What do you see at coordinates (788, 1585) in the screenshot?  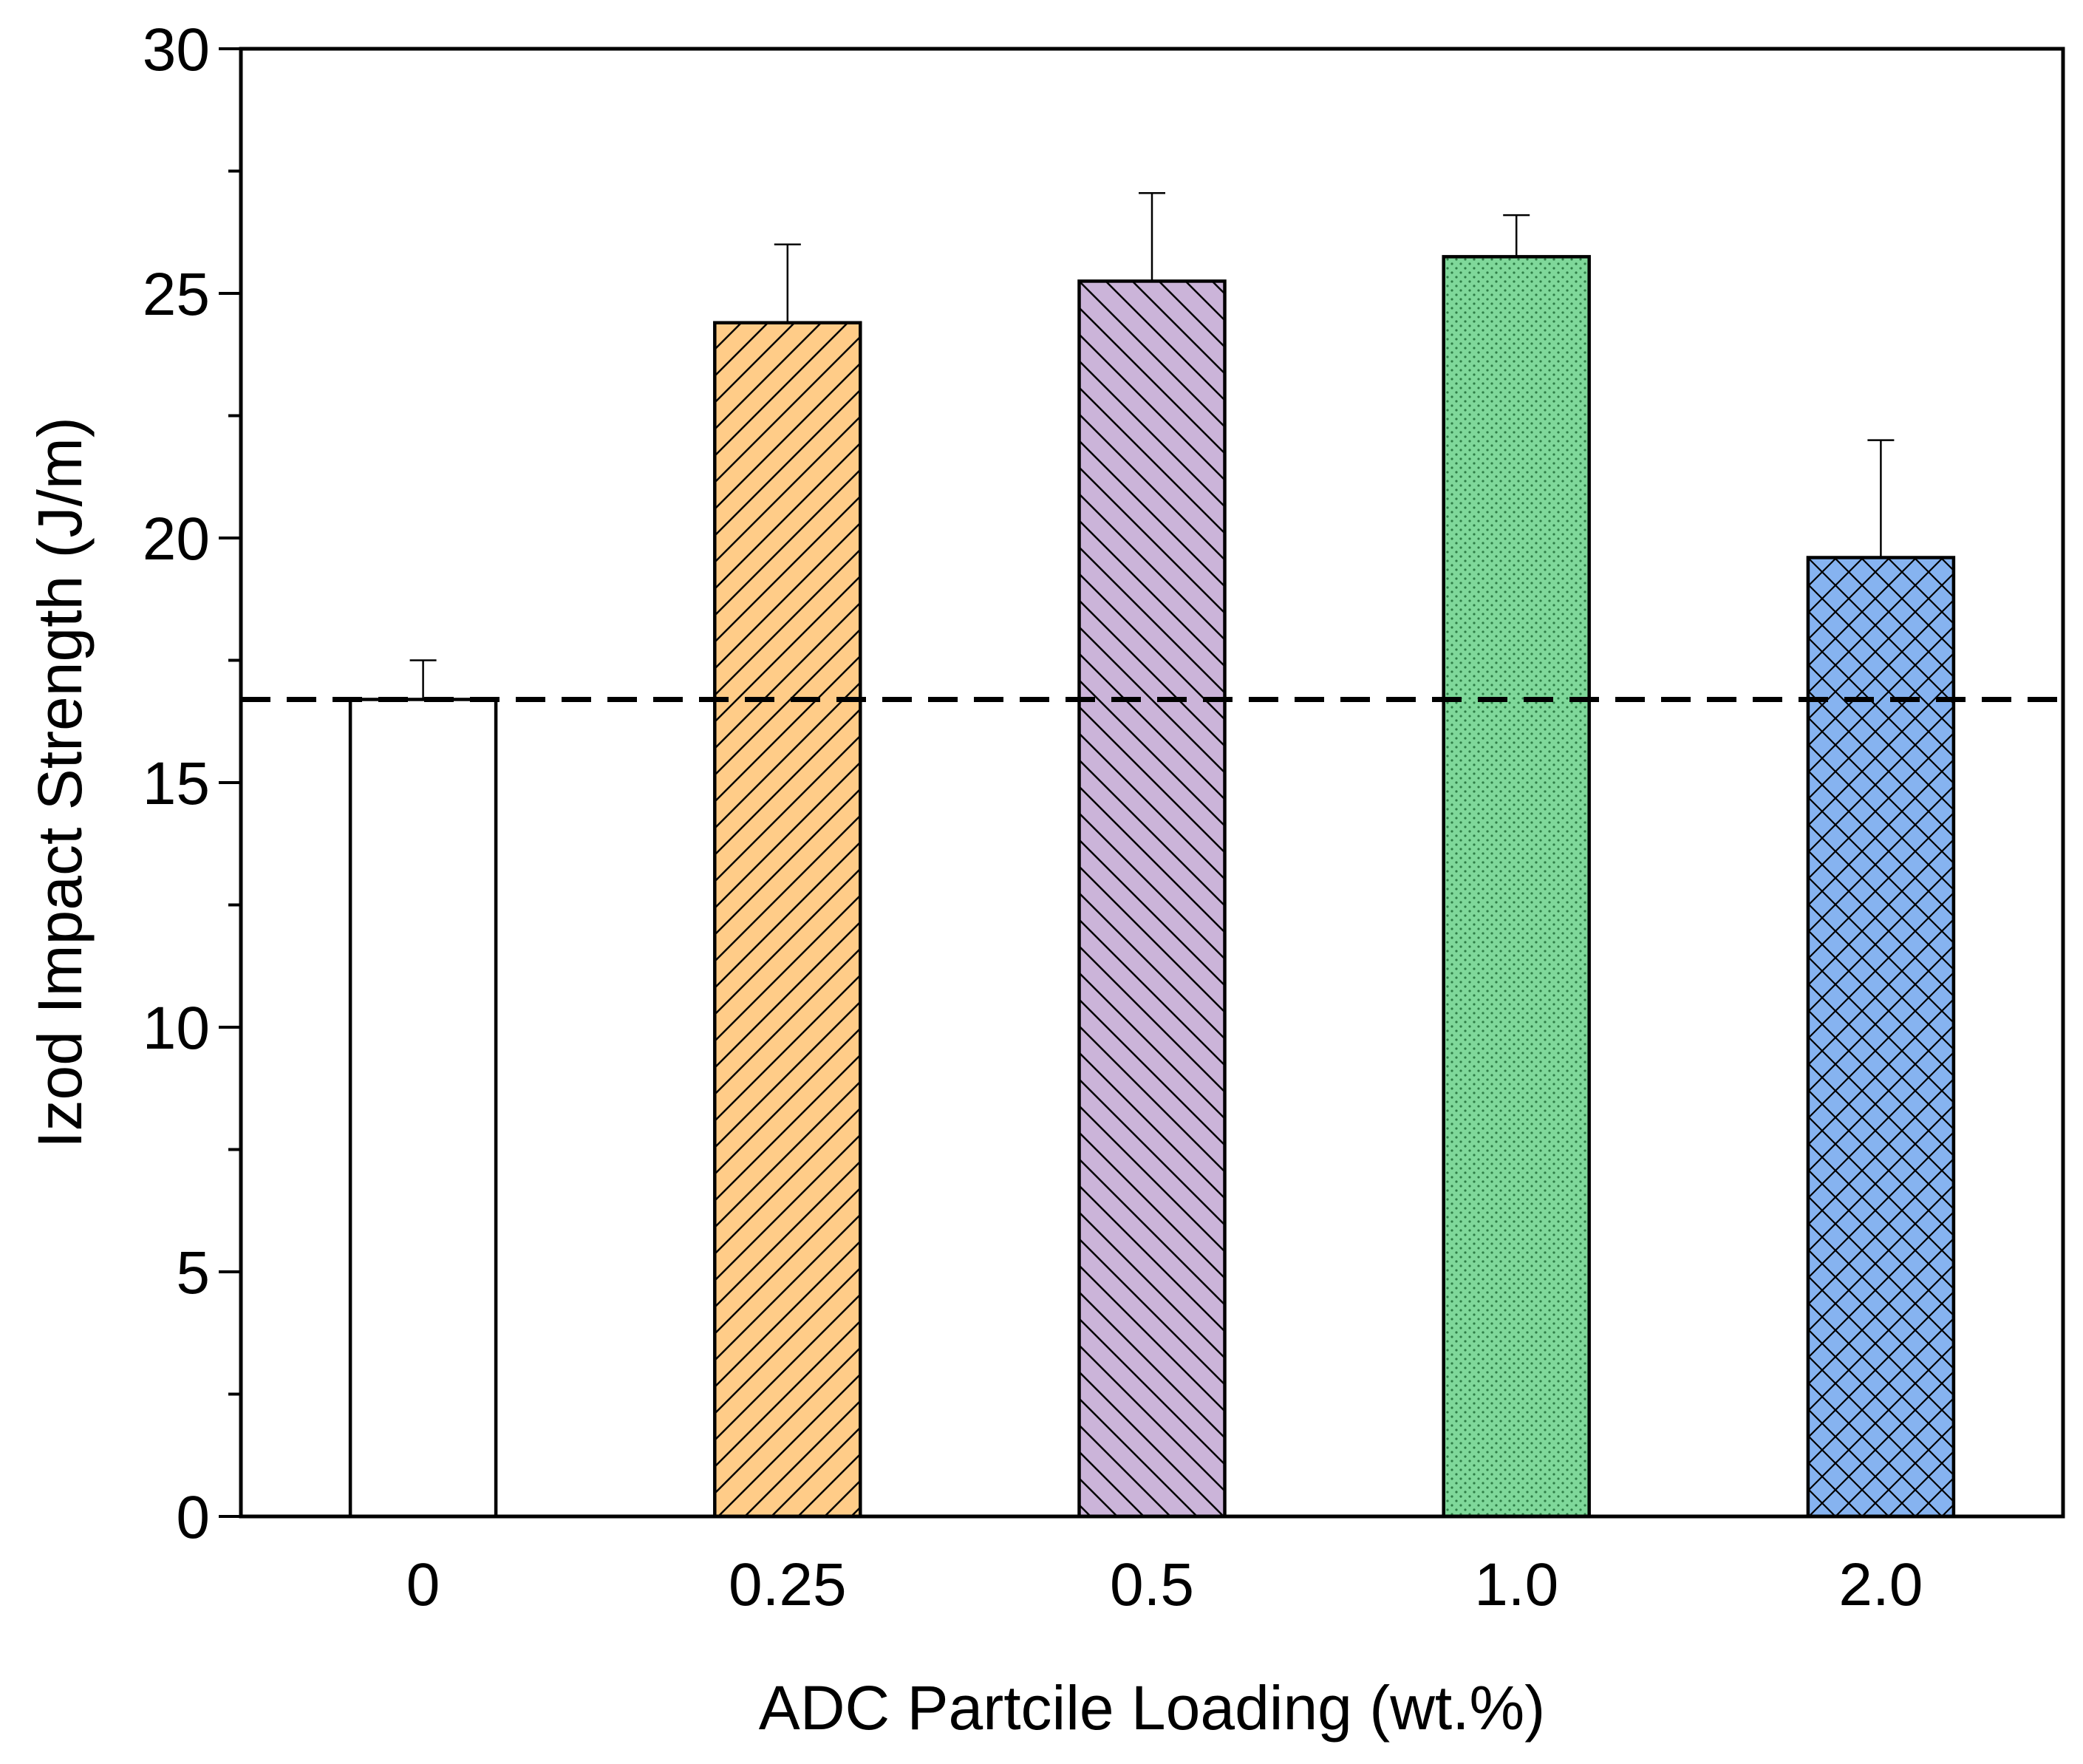 I see `x-tick-label: 0.25` at bounding box center [788, 1585].